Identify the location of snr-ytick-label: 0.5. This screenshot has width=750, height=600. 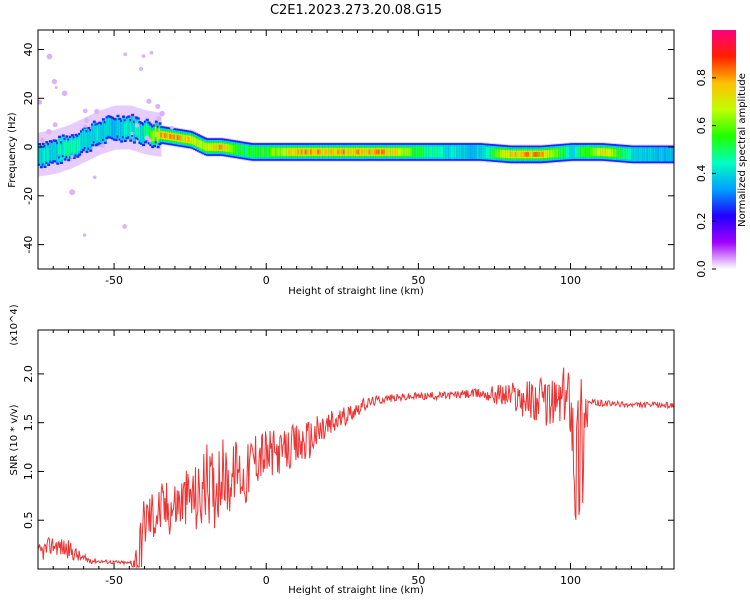
(28, 520).